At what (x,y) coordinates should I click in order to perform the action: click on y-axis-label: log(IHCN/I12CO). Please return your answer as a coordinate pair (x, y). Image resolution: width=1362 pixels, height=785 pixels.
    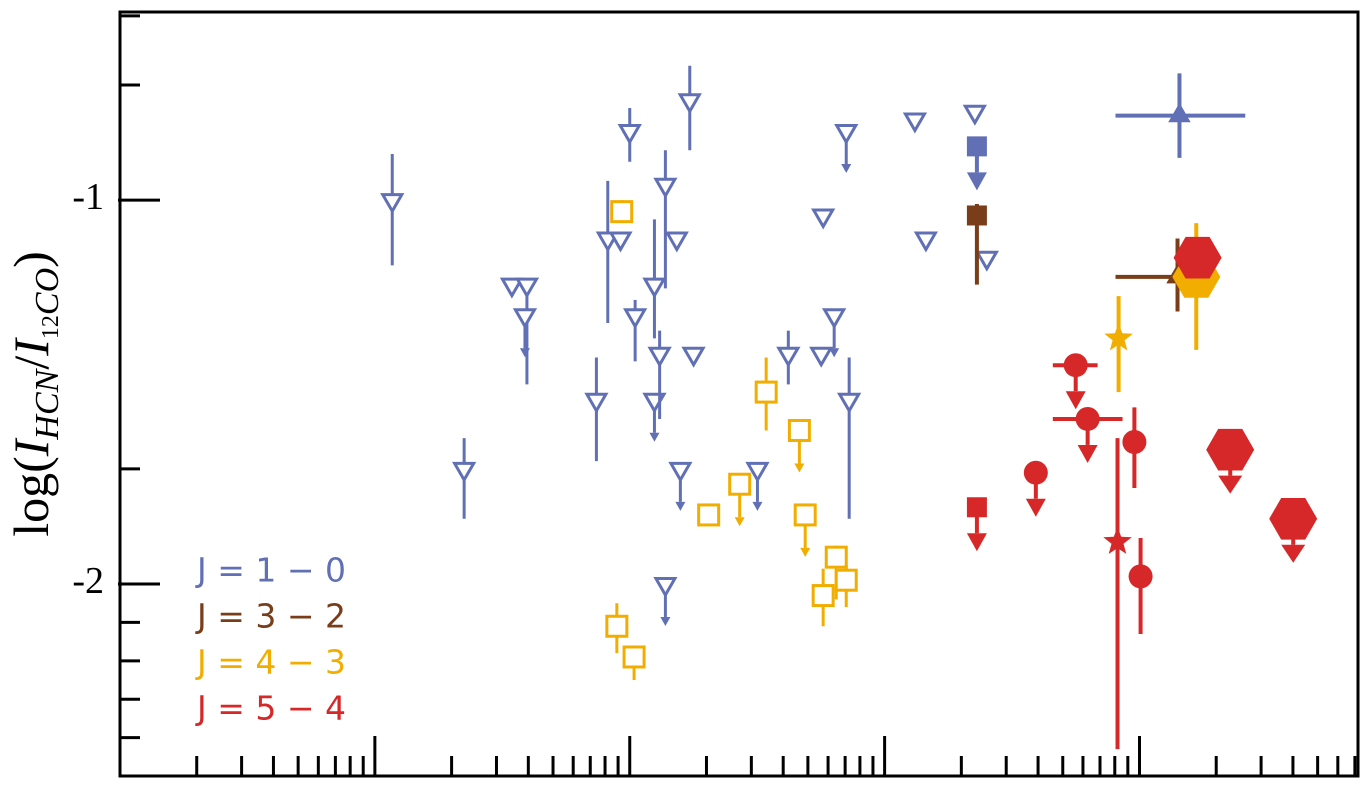
    Looking at the image, I should click on (34, 394).